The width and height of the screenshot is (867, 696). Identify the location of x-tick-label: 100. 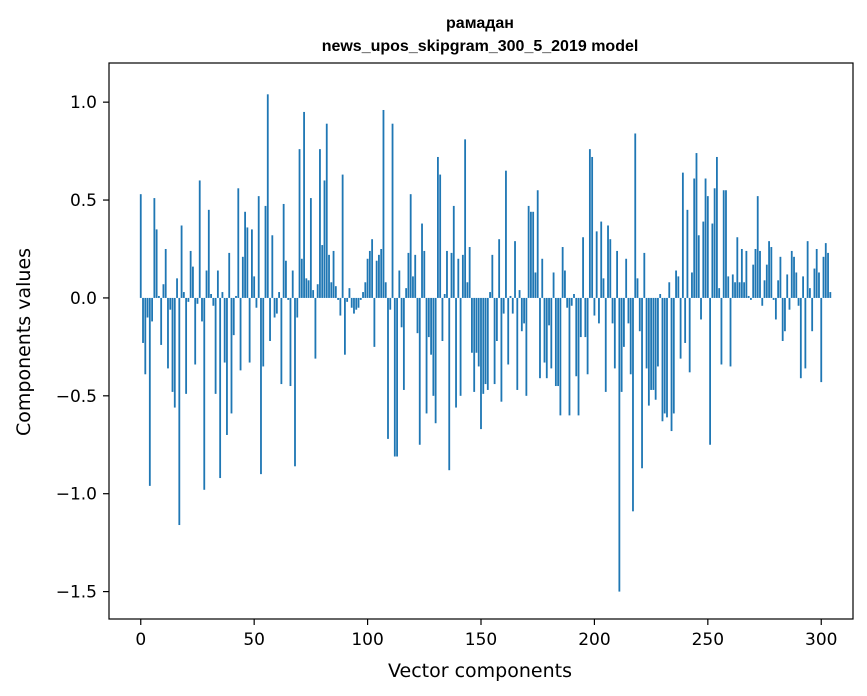
(367, 640).